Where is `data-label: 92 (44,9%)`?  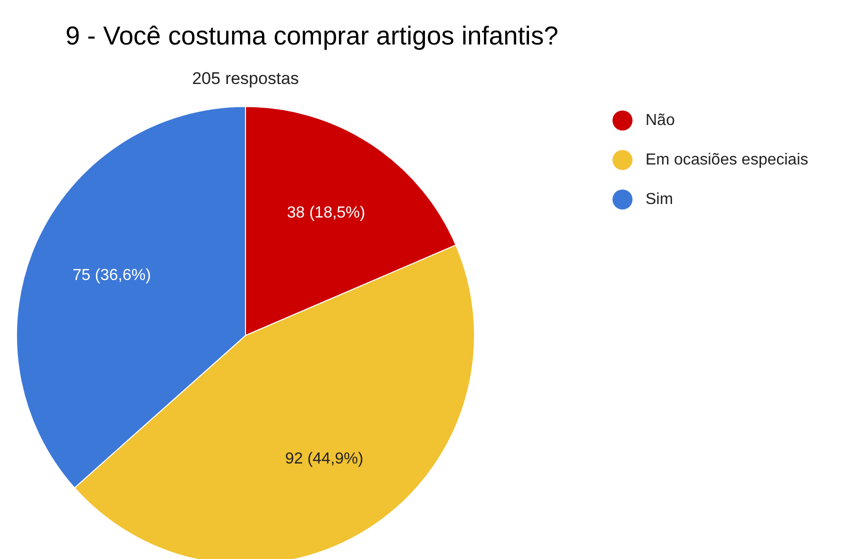
data-label: 92 (44,9%) is located at coordinates (324, 459).